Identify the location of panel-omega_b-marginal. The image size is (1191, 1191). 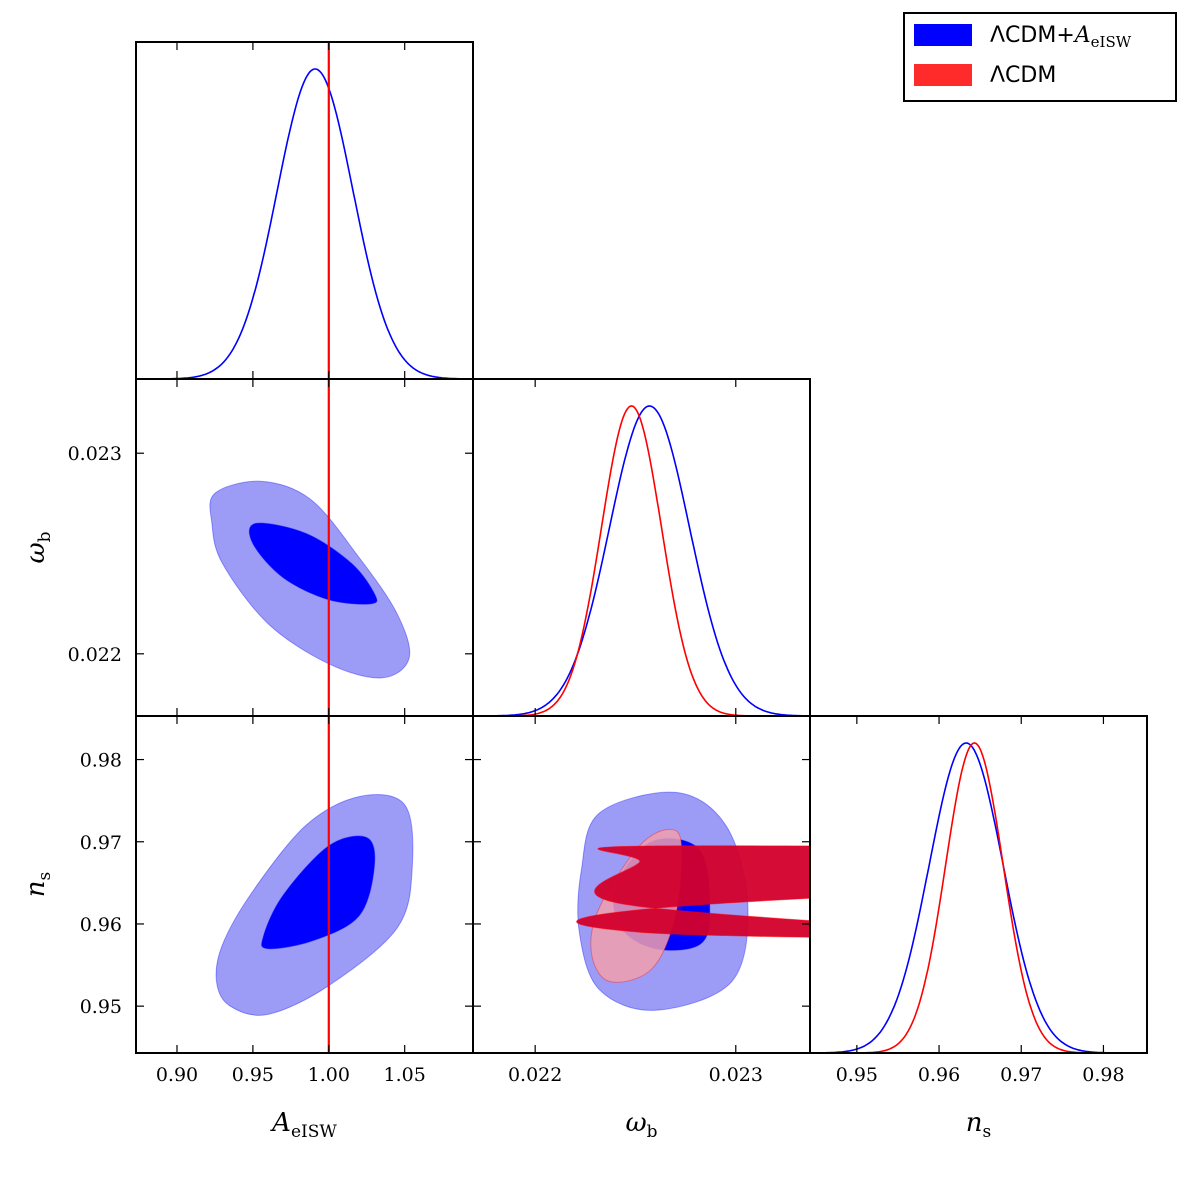
(641, 547).